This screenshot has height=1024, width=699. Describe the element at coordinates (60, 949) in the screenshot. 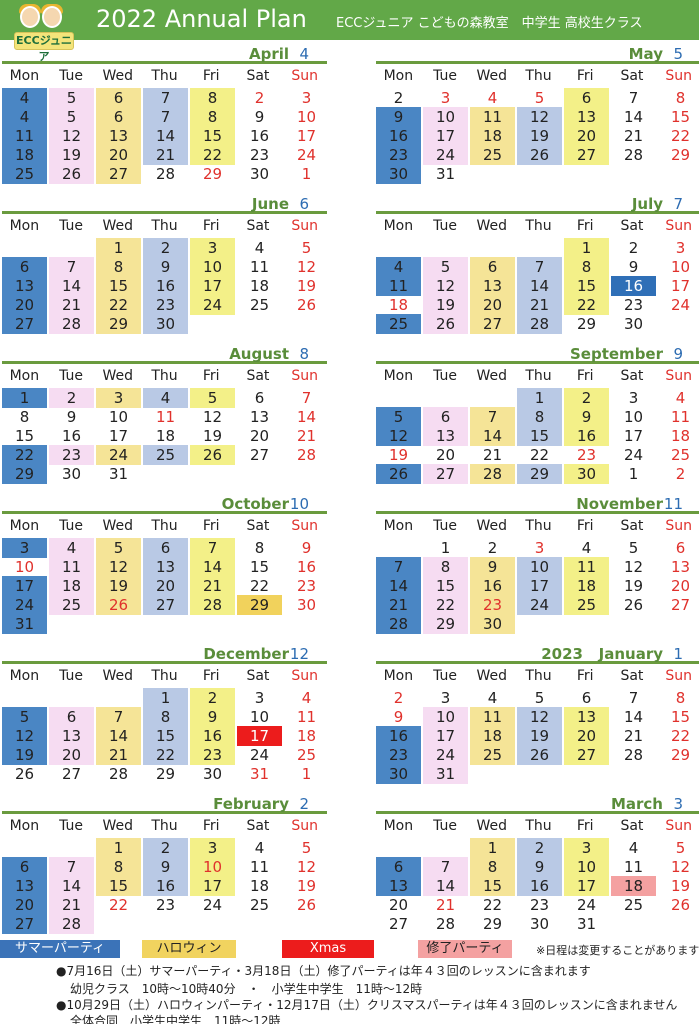

I see `legend-summer-party: サマーパーティ` at that location.